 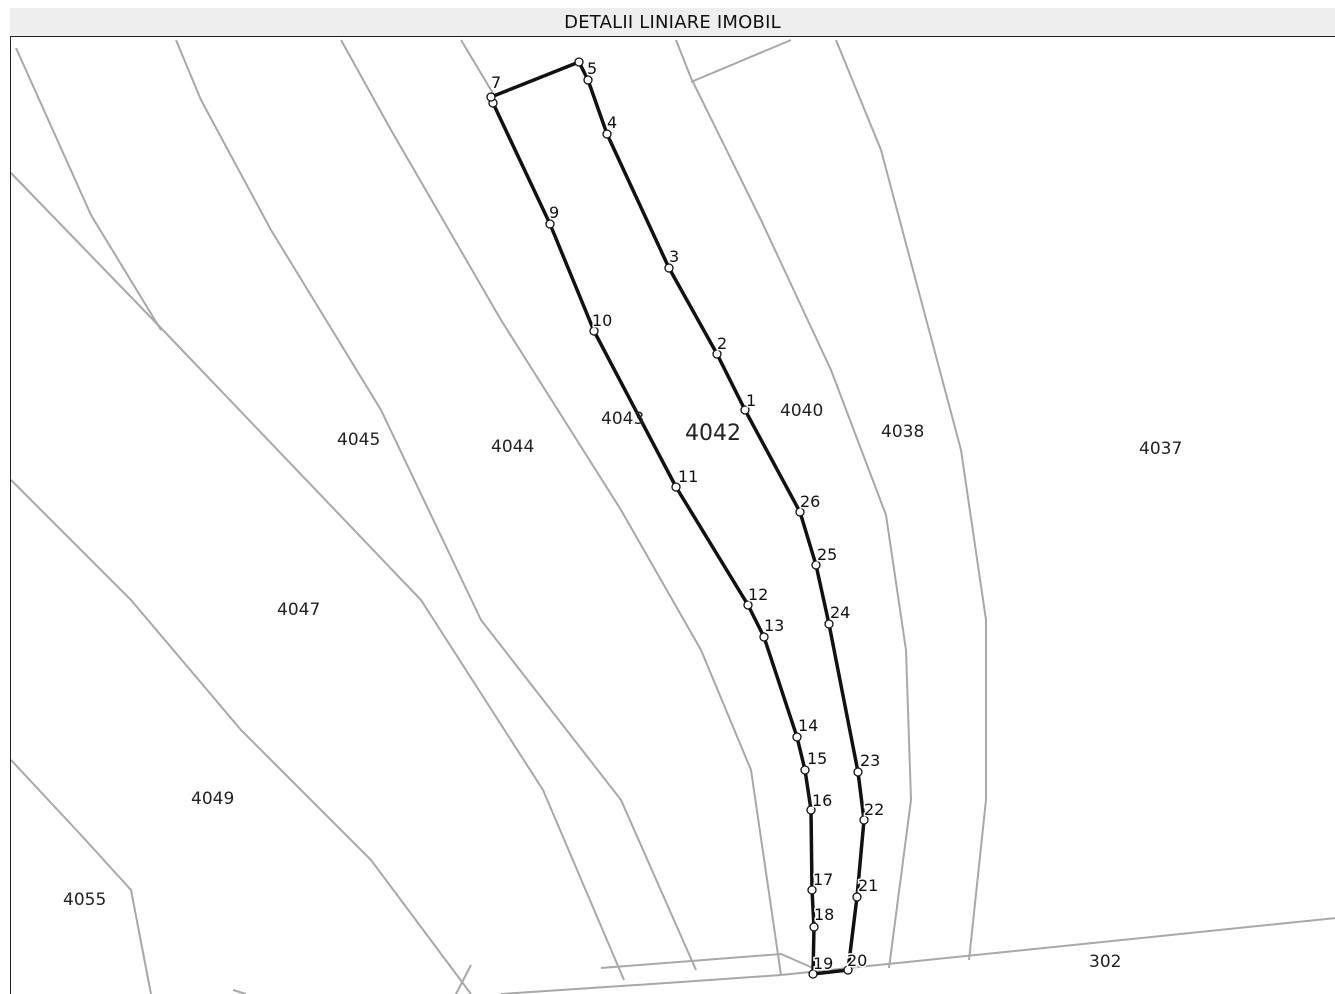 I want to click on vertex-label: 9, so click(x=554, y=212).